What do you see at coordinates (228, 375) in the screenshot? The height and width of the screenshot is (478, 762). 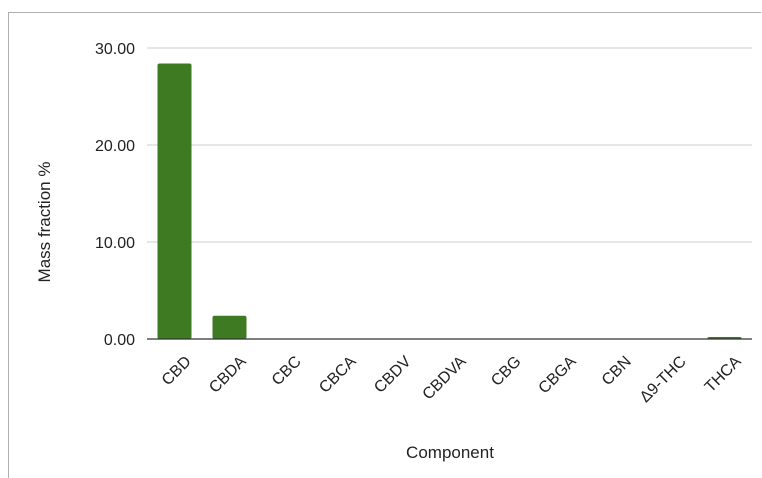 I see `x-tick-label: CBDA` at bounding box center [228, 375].